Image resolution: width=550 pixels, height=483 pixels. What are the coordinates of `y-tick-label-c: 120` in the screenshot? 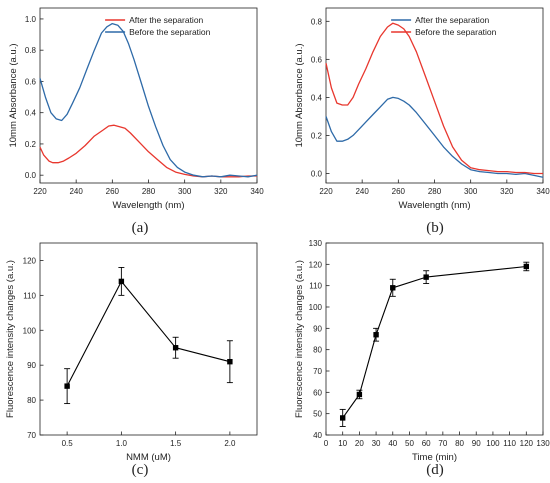 It's located at (30, 260).